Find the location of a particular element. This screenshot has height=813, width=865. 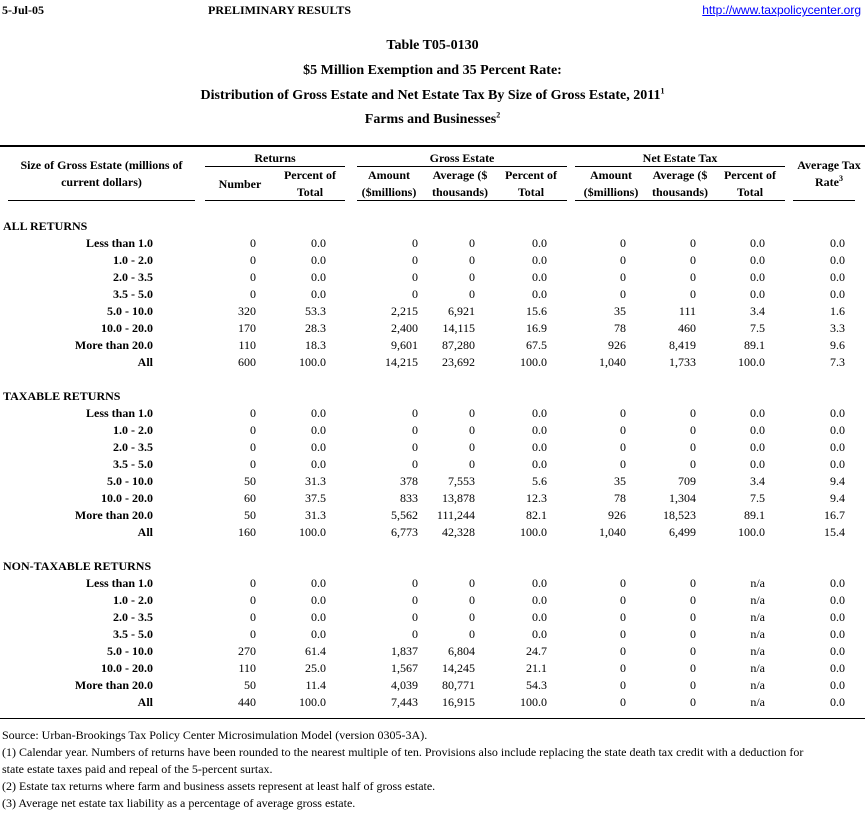

cell: 9.6 is located at coordinates (837, 345).